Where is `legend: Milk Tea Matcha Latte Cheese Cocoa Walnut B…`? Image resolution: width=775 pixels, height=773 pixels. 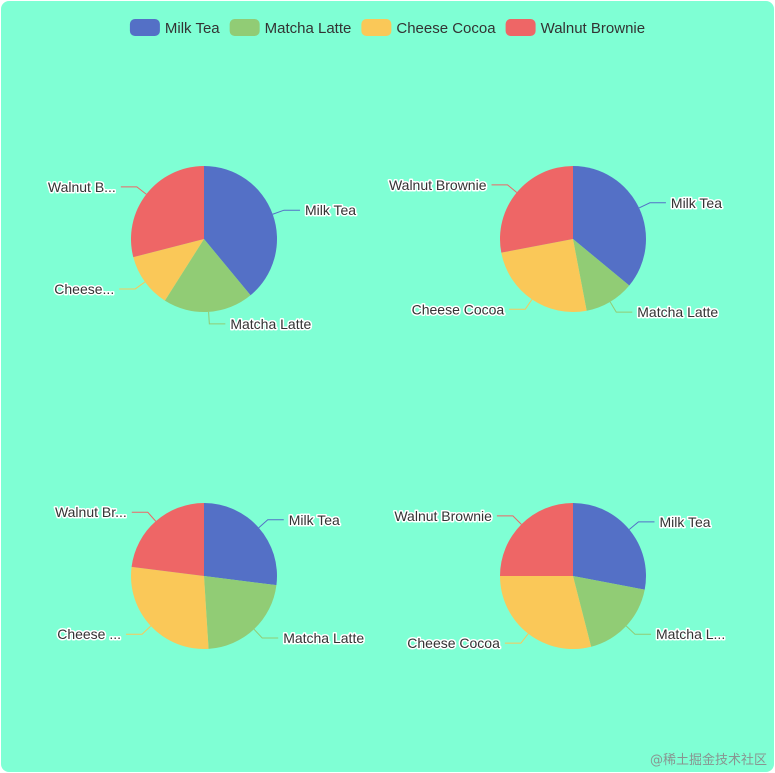 legend: Milk Tea Matcha Latte Cheese Cocoa Walnut B… is located at coordinates (387, 28).